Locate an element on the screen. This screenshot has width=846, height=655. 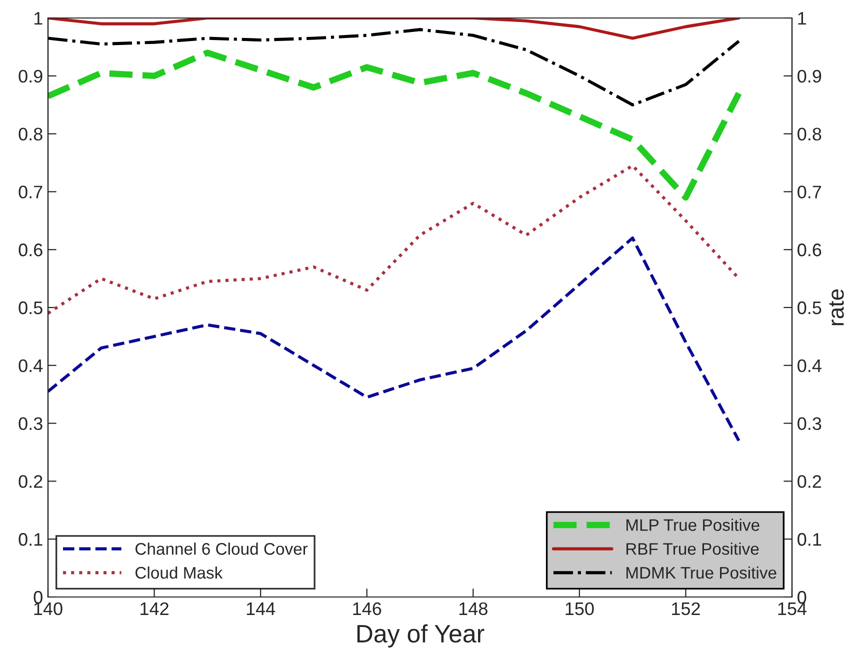
y-tick-label: 0.7 is located at coordinates (30, 192).